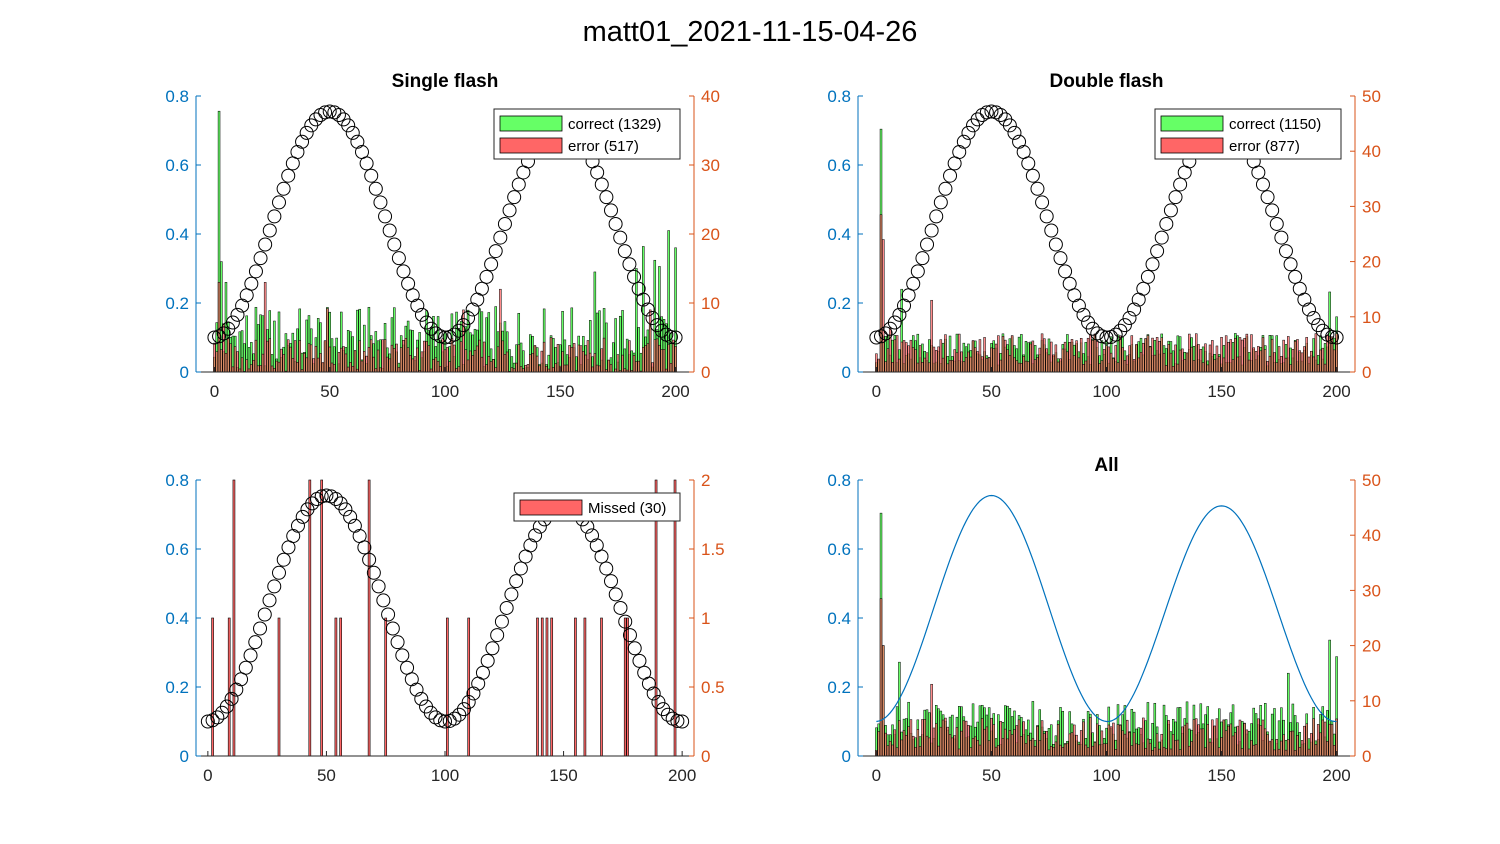  What do you see at coordinates (1275, 124) in the screenshot?
I see `legend-label: correct (1150)` at bounding box center [1275, 124].